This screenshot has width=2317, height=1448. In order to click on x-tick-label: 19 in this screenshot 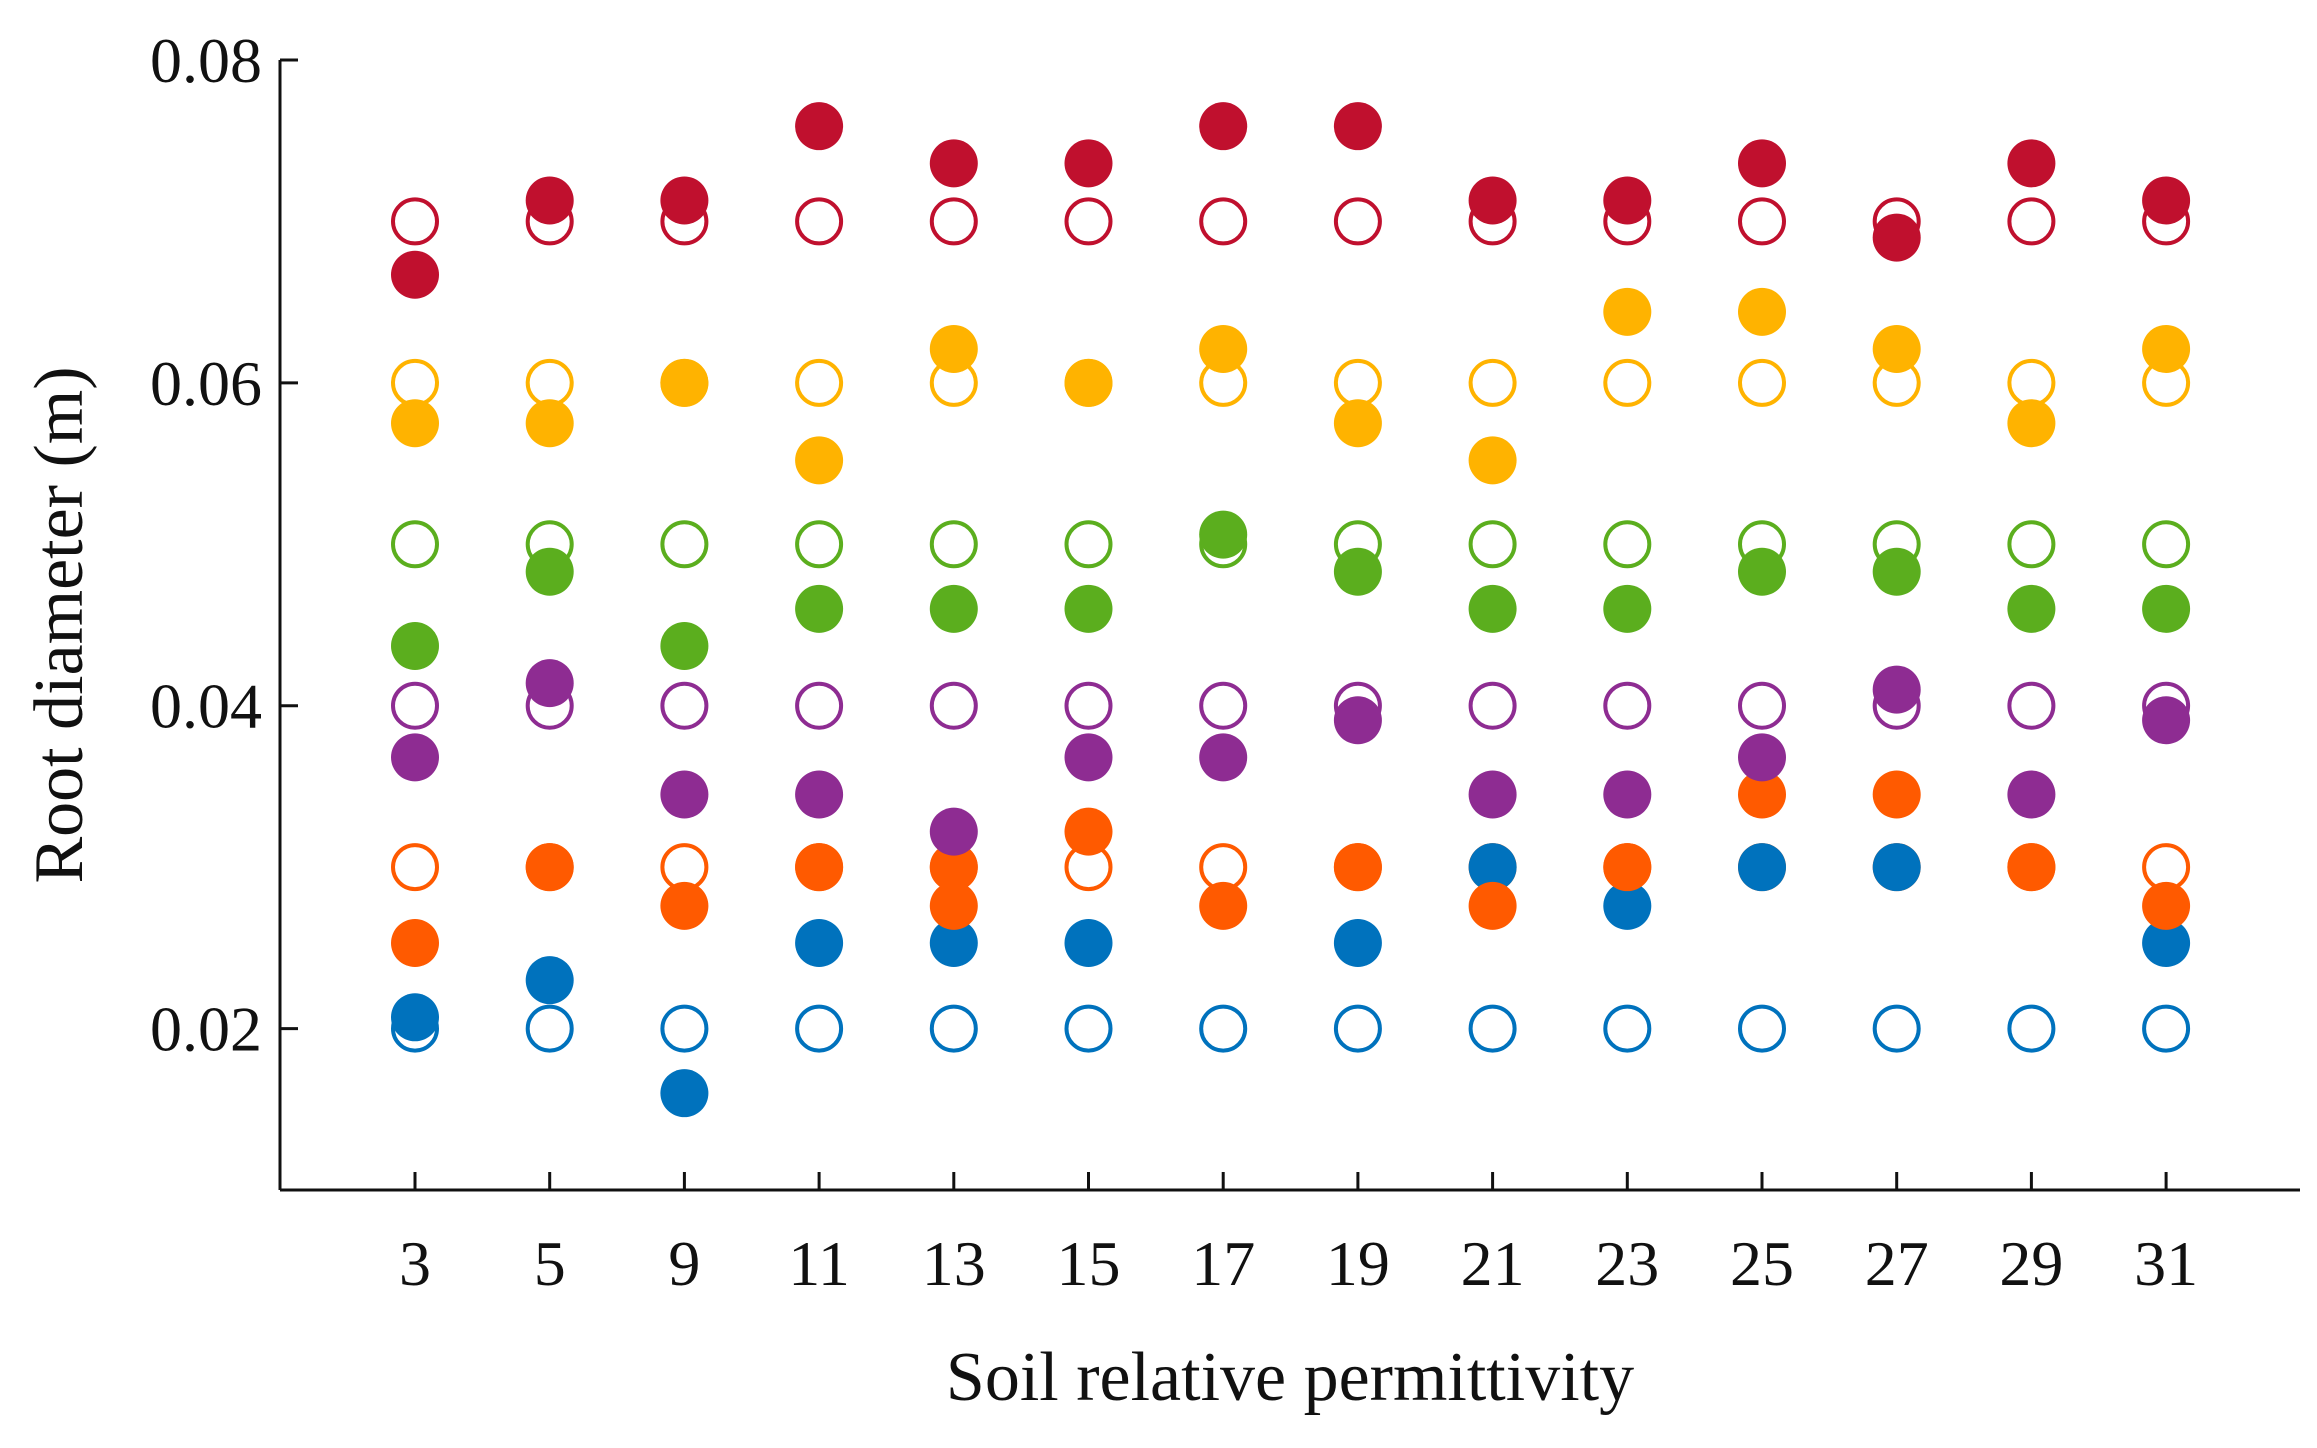, I will do `click(1358, 1263)`.